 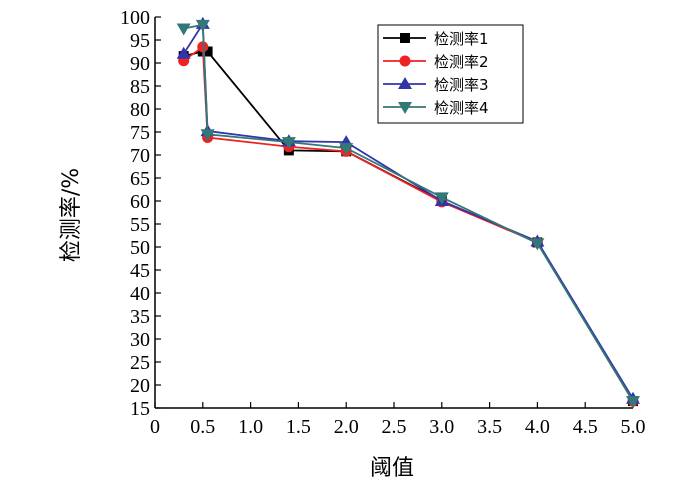 I want to click on legend-label: 检测率1, so click(x=461, y=39).